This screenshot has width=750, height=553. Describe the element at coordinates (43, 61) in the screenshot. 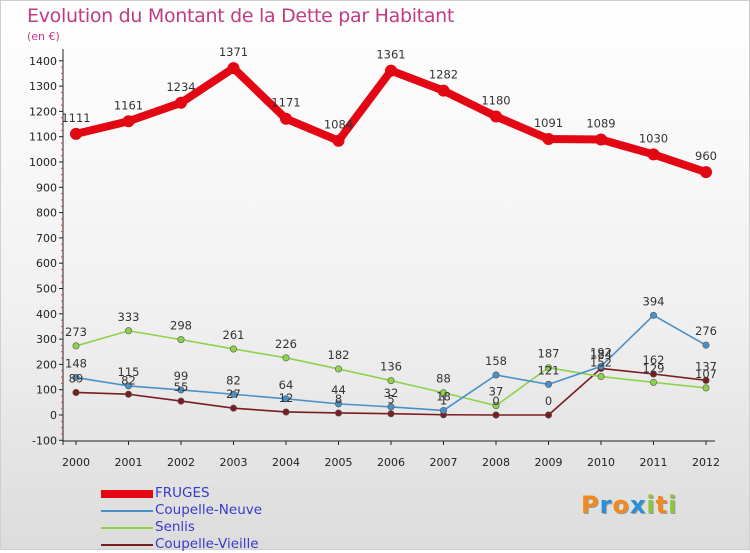

I see `y-tick-label: 1400` at that location.